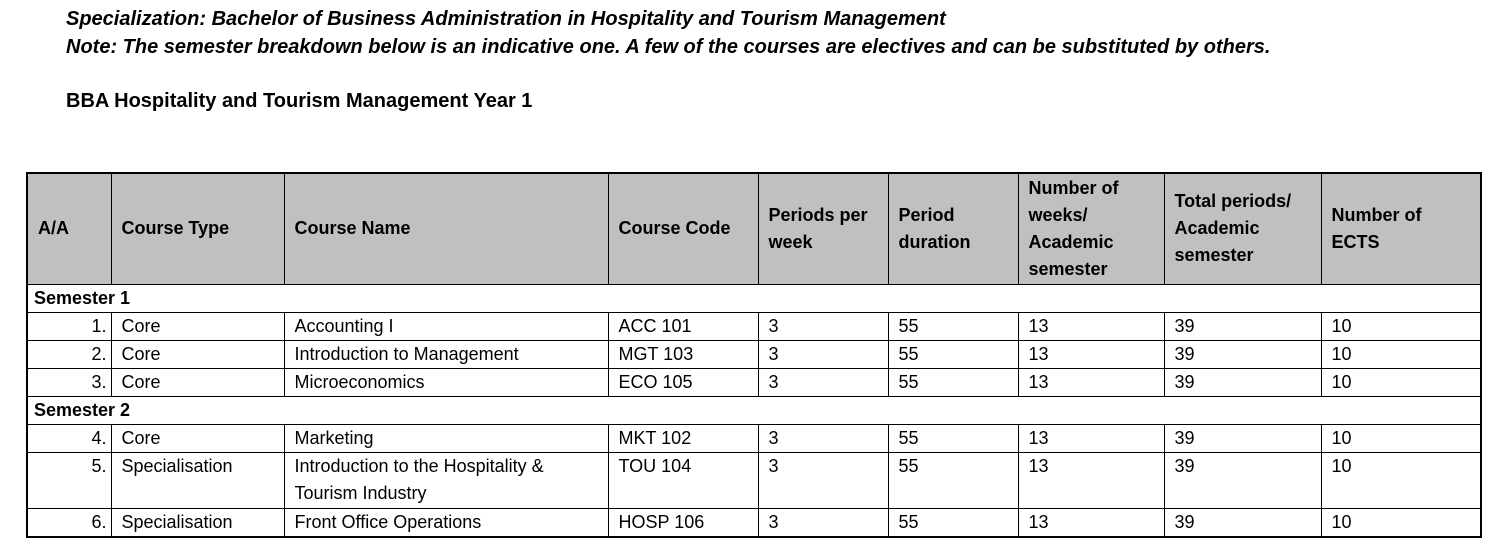 The width and height of the screenshot is (1500, 555). I want to click on semester-1-row: Semester 1, so click(754, 298).